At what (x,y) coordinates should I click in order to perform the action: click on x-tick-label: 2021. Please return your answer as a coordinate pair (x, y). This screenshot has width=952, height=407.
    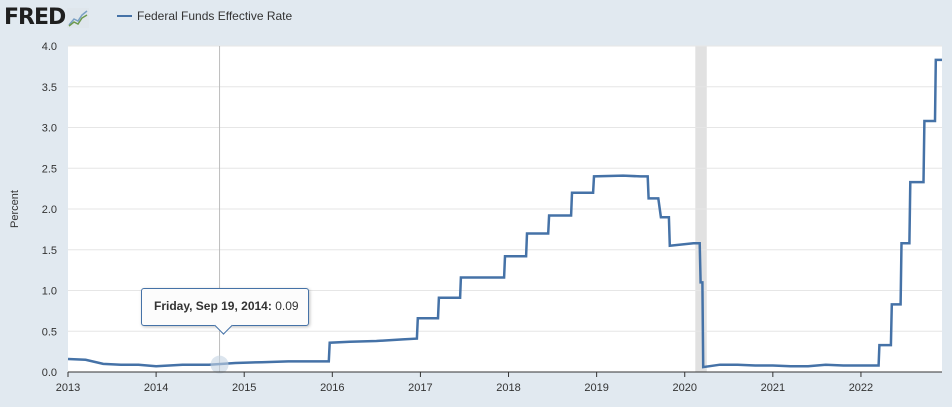
    Looking at the image, I should click on (773, 388).